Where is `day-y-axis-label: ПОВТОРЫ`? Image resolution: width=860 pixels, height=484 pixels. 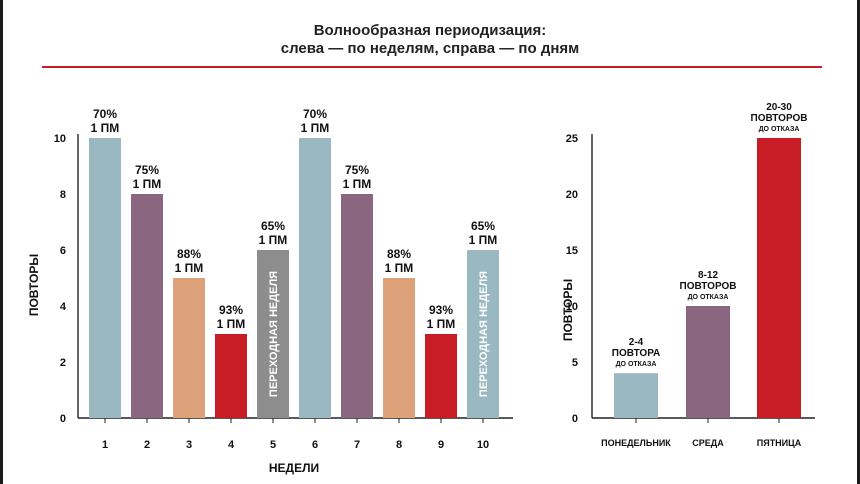 day-y-axis-label: ПОВТОРЫ is located at coordinates (568, 310).